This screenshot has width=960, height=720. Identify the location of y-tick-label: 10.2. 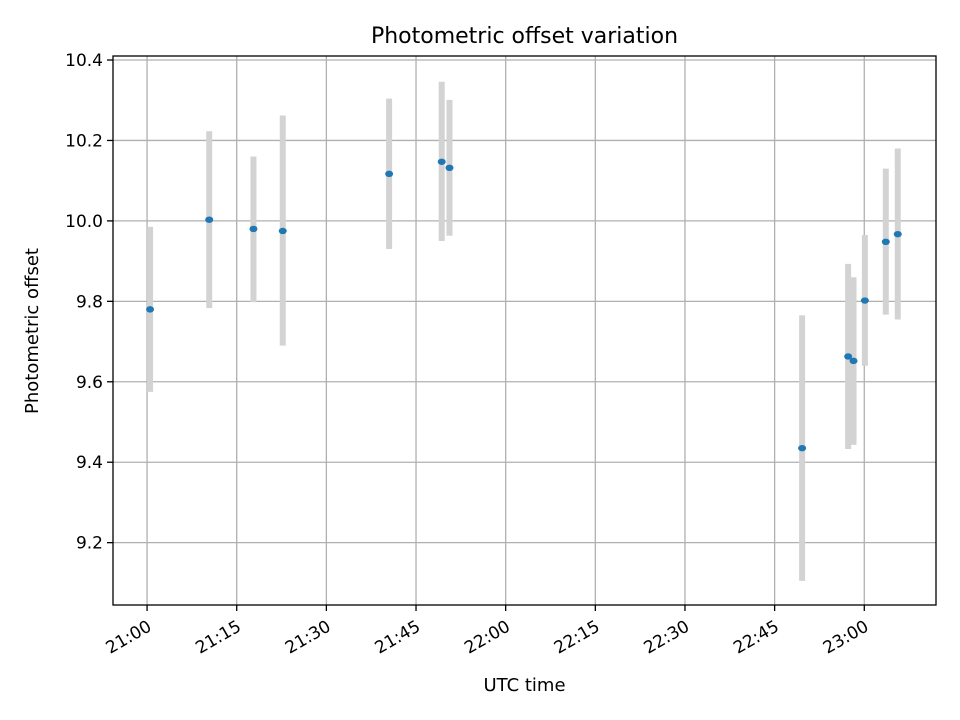
(84, 141).